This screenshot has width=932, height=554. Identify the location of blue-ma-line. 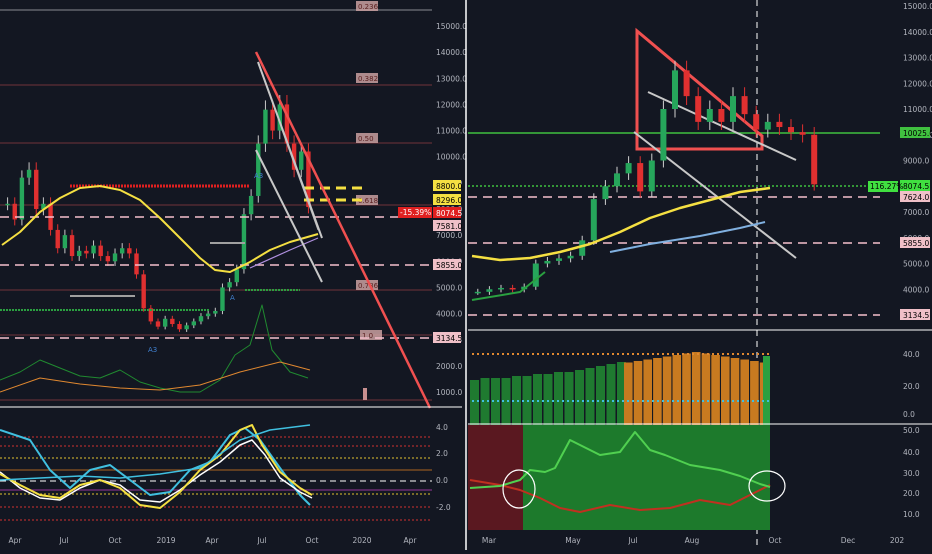
(687, 237).